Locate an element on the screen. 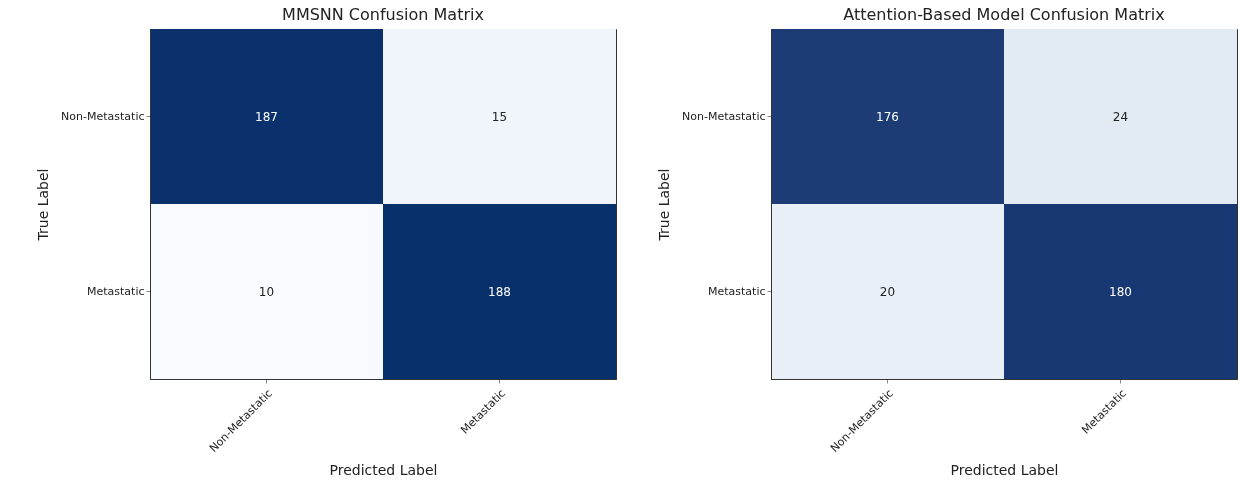  data-label: 15 is located at coordinates (499, 116).